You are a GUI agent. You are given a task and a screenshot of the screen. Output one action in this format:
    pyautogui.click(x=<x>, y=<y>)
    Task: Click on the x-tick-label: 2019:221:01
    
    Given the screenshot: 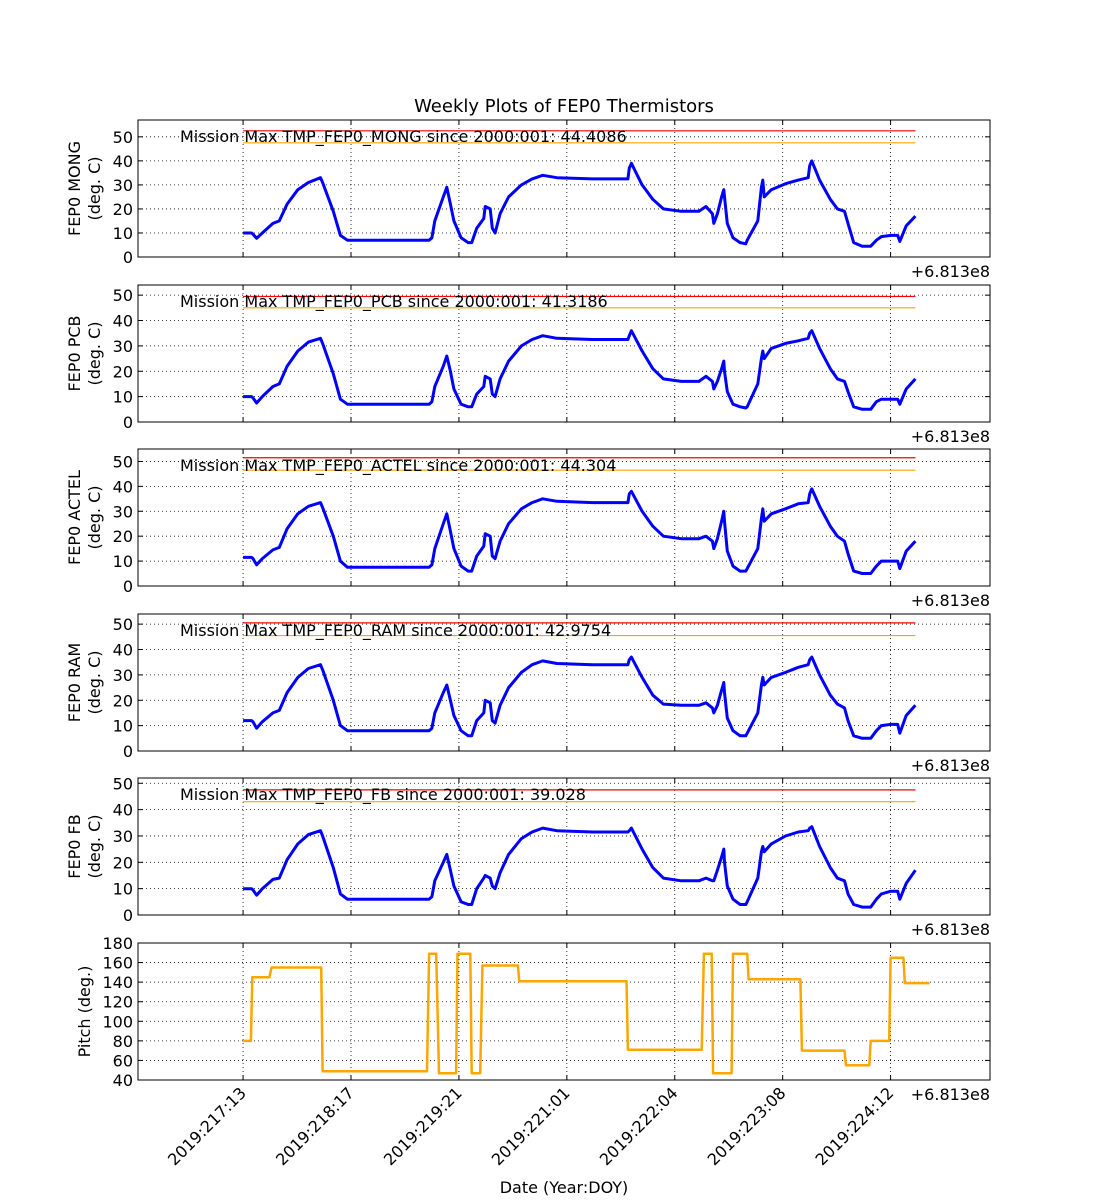 What is the action you would take?
    pyautogui.click(x=531, y=1126)
    